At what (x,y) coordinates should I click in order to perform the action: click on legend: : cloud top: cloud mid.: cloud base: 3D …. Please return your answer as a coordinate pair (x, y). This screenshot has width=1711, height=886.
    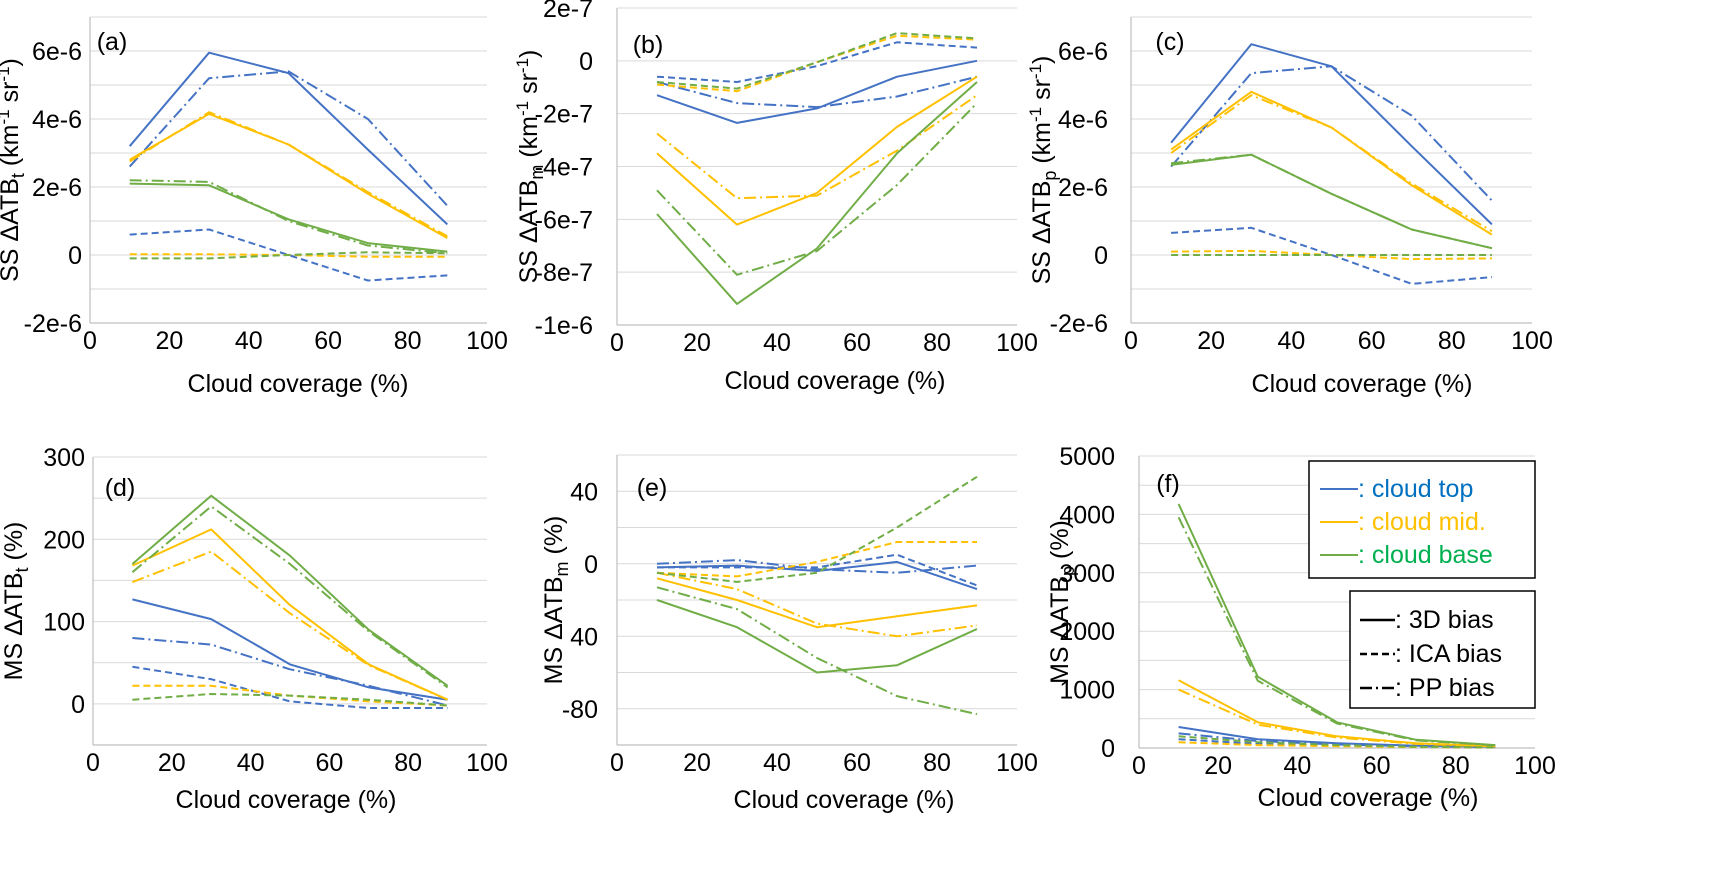
    Looking at the image, I should click on (1422, 584).